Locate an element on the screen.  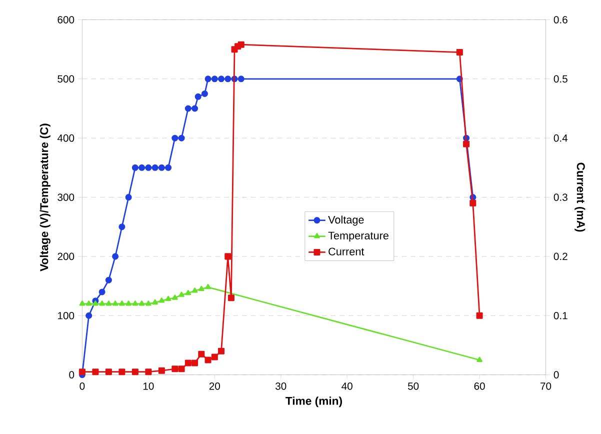
x-tick-label: 40 is located at coordinates (347, 386).